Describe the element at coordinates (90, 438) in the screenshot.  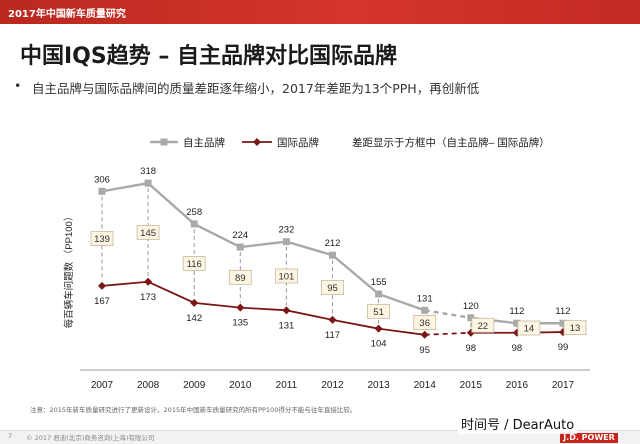
I see `copyright-text: © 2017 君迪(北京)商务咨询(上海)有限公司` at that location.